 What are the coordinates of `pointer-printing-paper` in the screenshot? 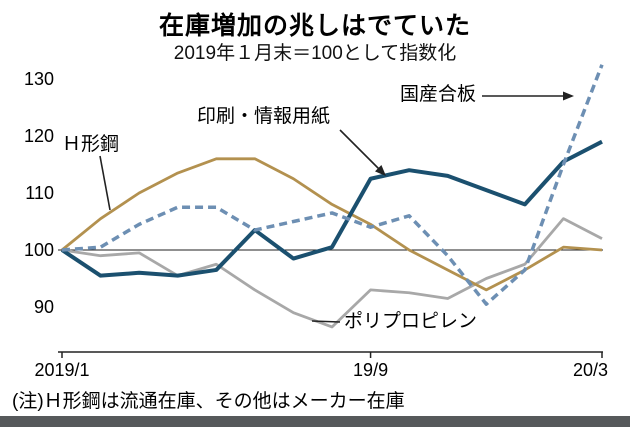 It's located at (359, 149).